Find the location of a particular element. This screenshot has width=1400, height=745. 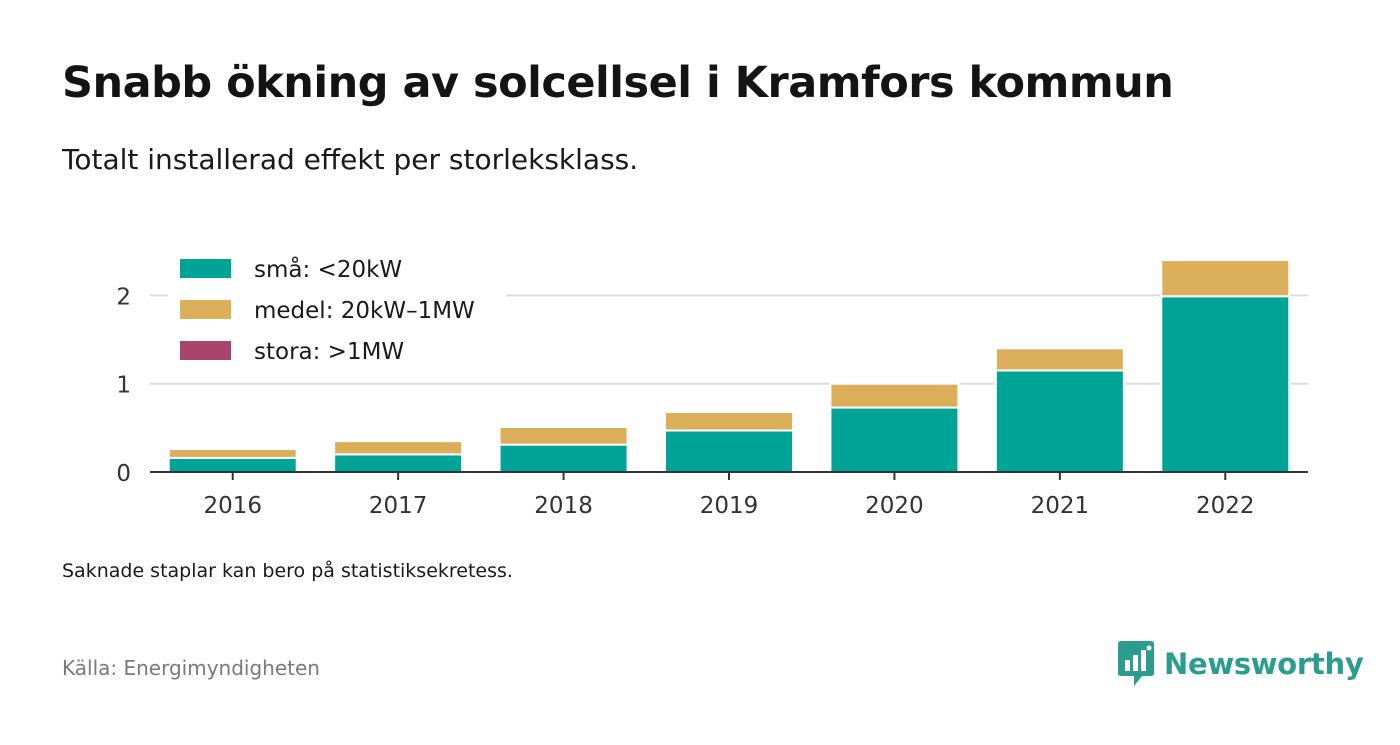

x-tick-label: 2020 is located at coordinates (894, 506).